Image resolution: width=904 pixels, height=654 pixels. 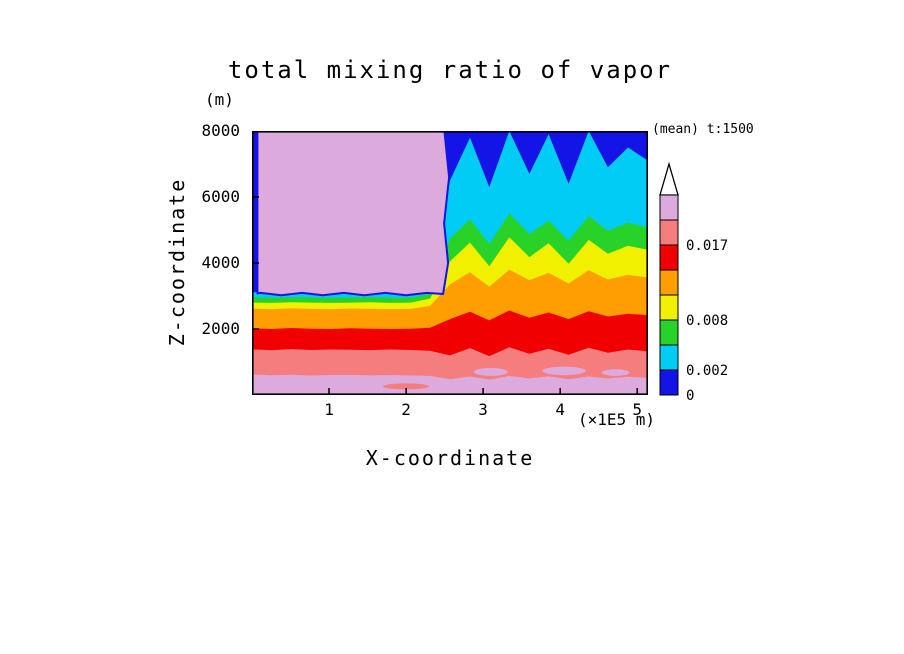 I want to click on colorbar-arrow-icon, so click(x=669, y=178).